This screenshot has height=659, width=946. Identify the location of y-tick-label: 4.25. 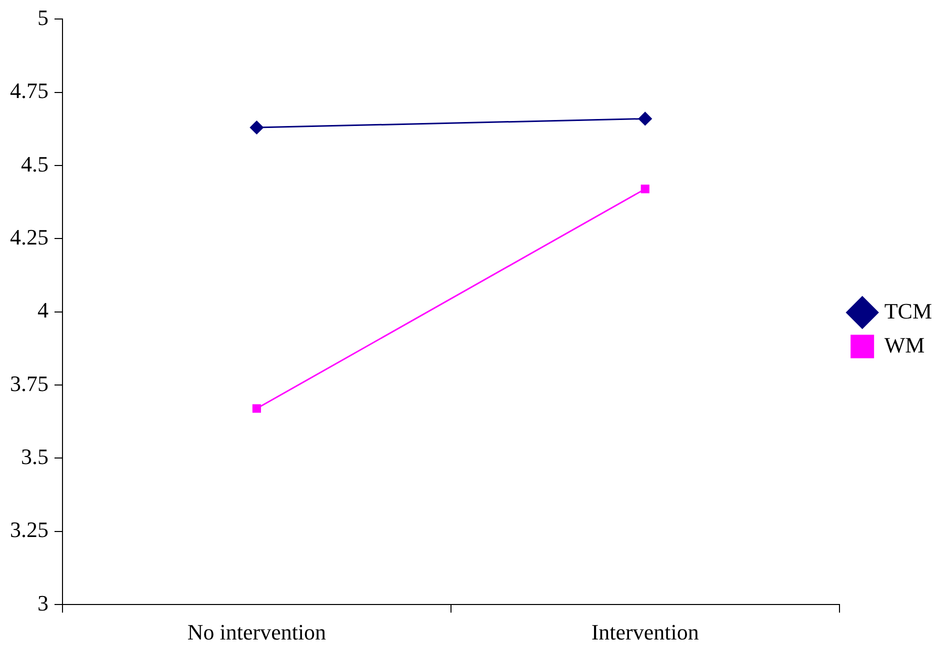
(29, 237).